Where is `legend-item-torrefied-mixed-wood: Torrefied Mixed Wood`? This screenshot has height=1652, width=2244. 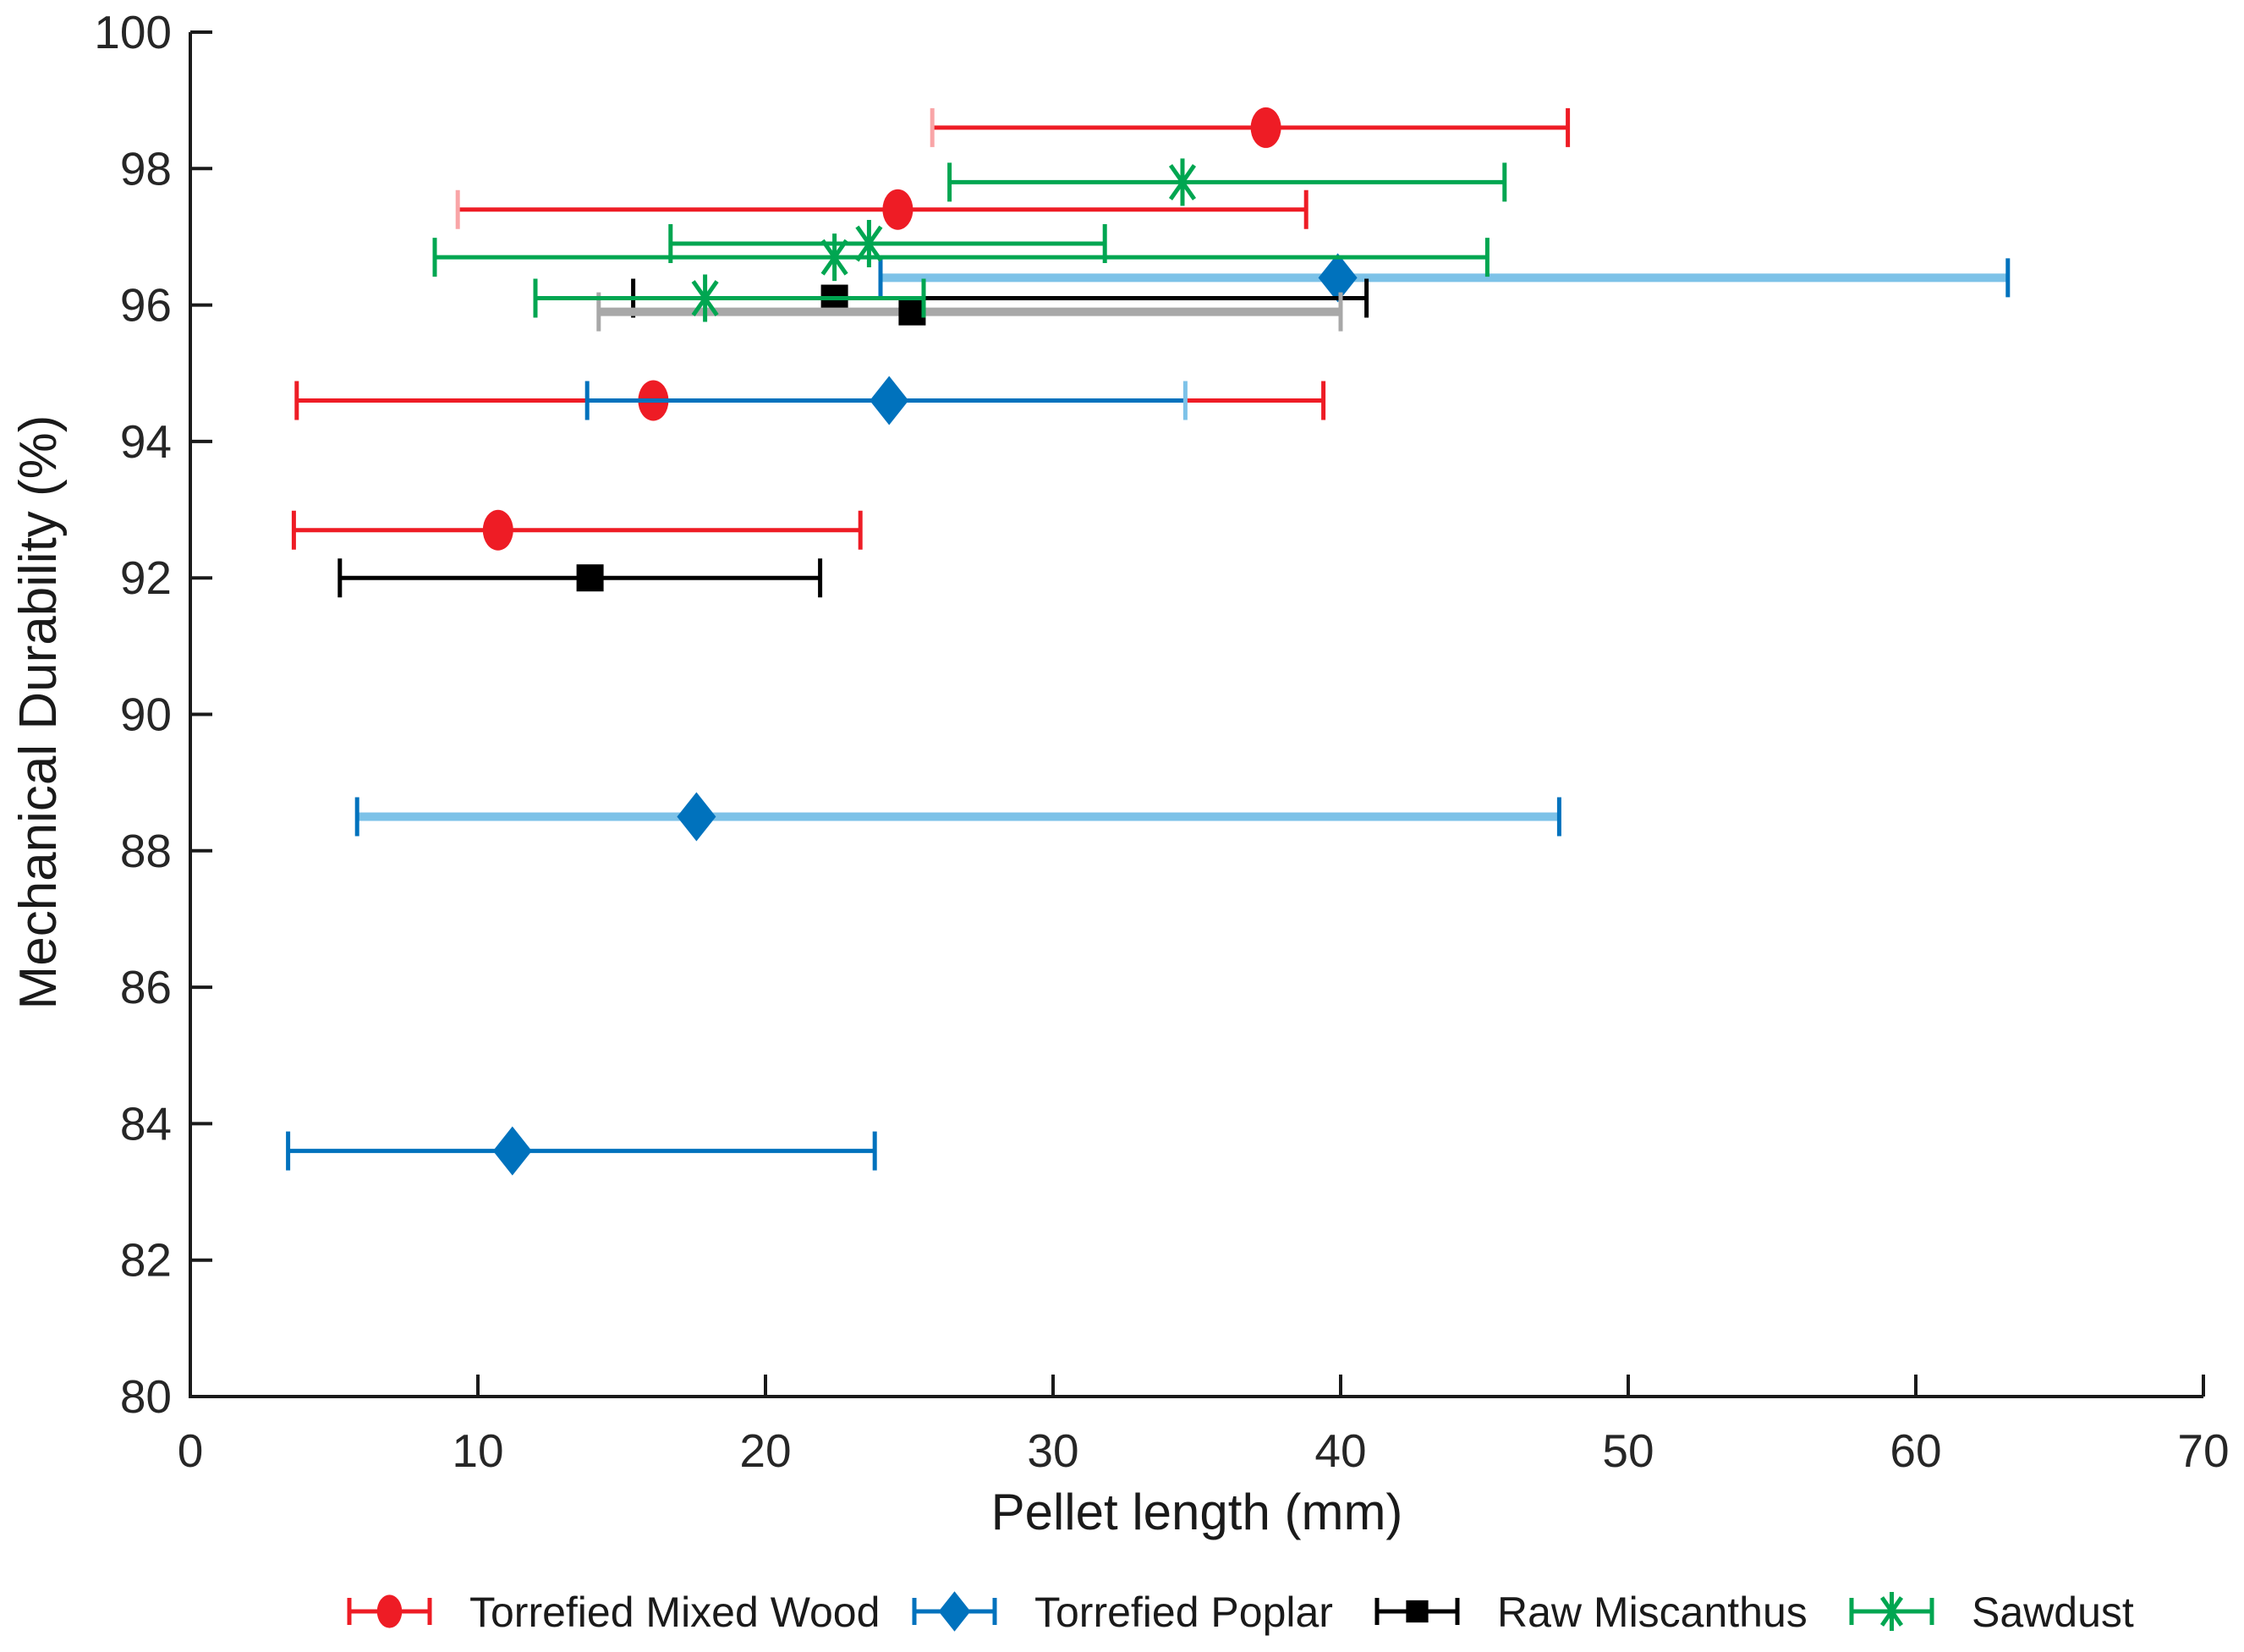
legend-item-torrefied-mixed-wood: Torrefied Mixed Wood is located at coordinates (613, 1612).